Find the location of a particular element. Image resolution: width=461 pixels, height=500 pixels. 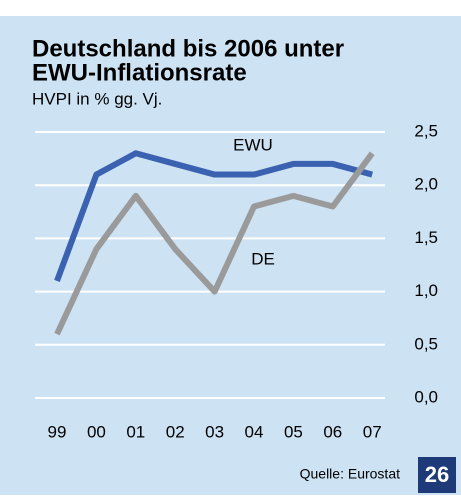

y-tick-label: 0,0 is located at coordinates (426, 396).